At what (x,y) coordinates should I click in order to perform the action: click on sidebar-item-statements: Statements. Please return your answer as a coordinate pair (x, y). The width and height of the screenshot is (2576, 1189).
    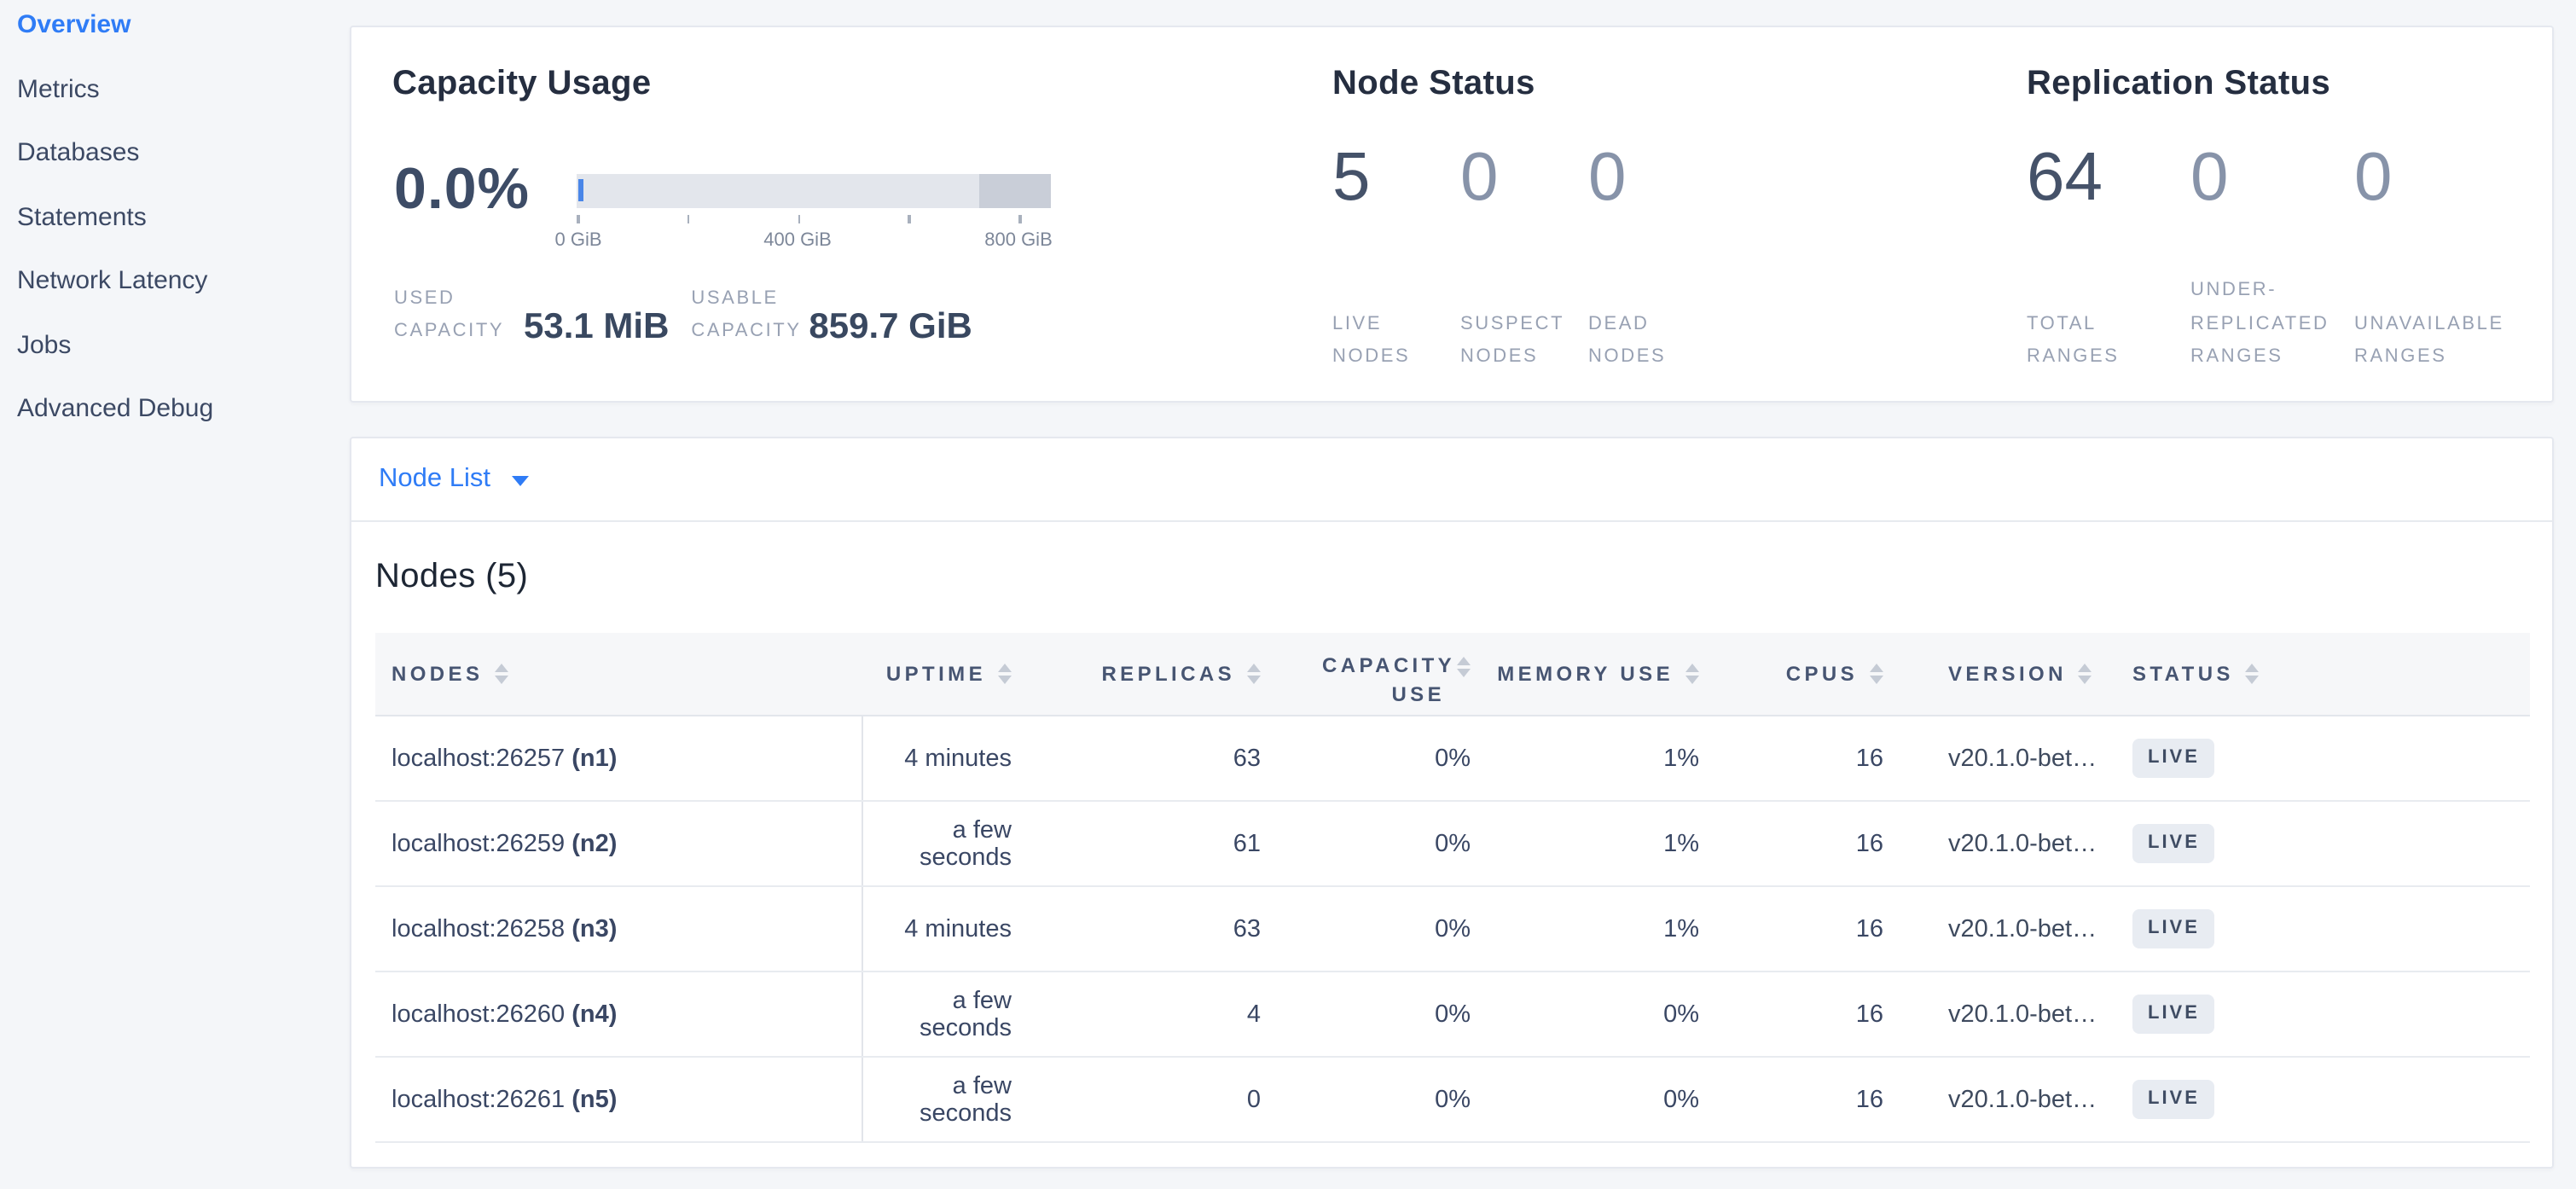
    Looking at the image, I should click on (82, 216).